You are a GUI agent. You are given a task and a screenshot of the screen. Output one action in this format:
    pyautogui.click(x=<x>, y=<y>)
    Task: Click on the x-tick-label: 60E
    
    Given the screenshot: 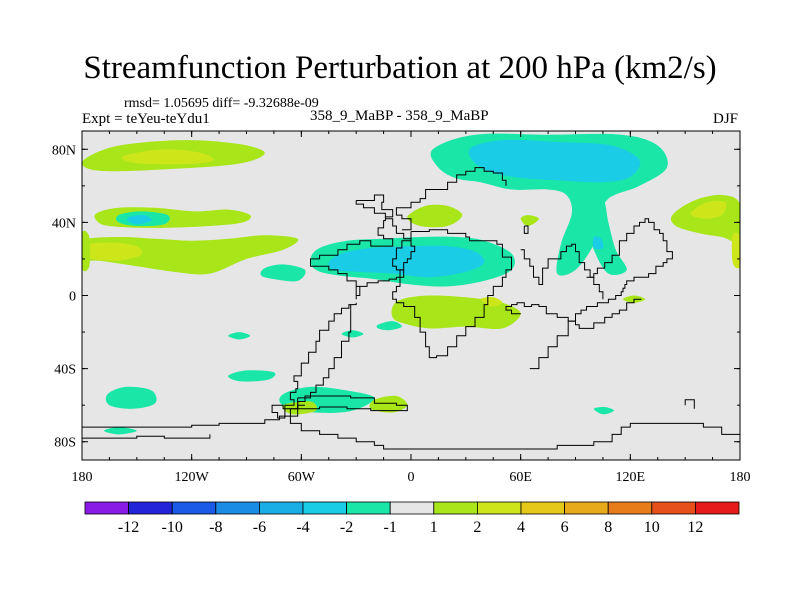 What is the action you would take?
    pyautogui.click(x=520, y=477)
    